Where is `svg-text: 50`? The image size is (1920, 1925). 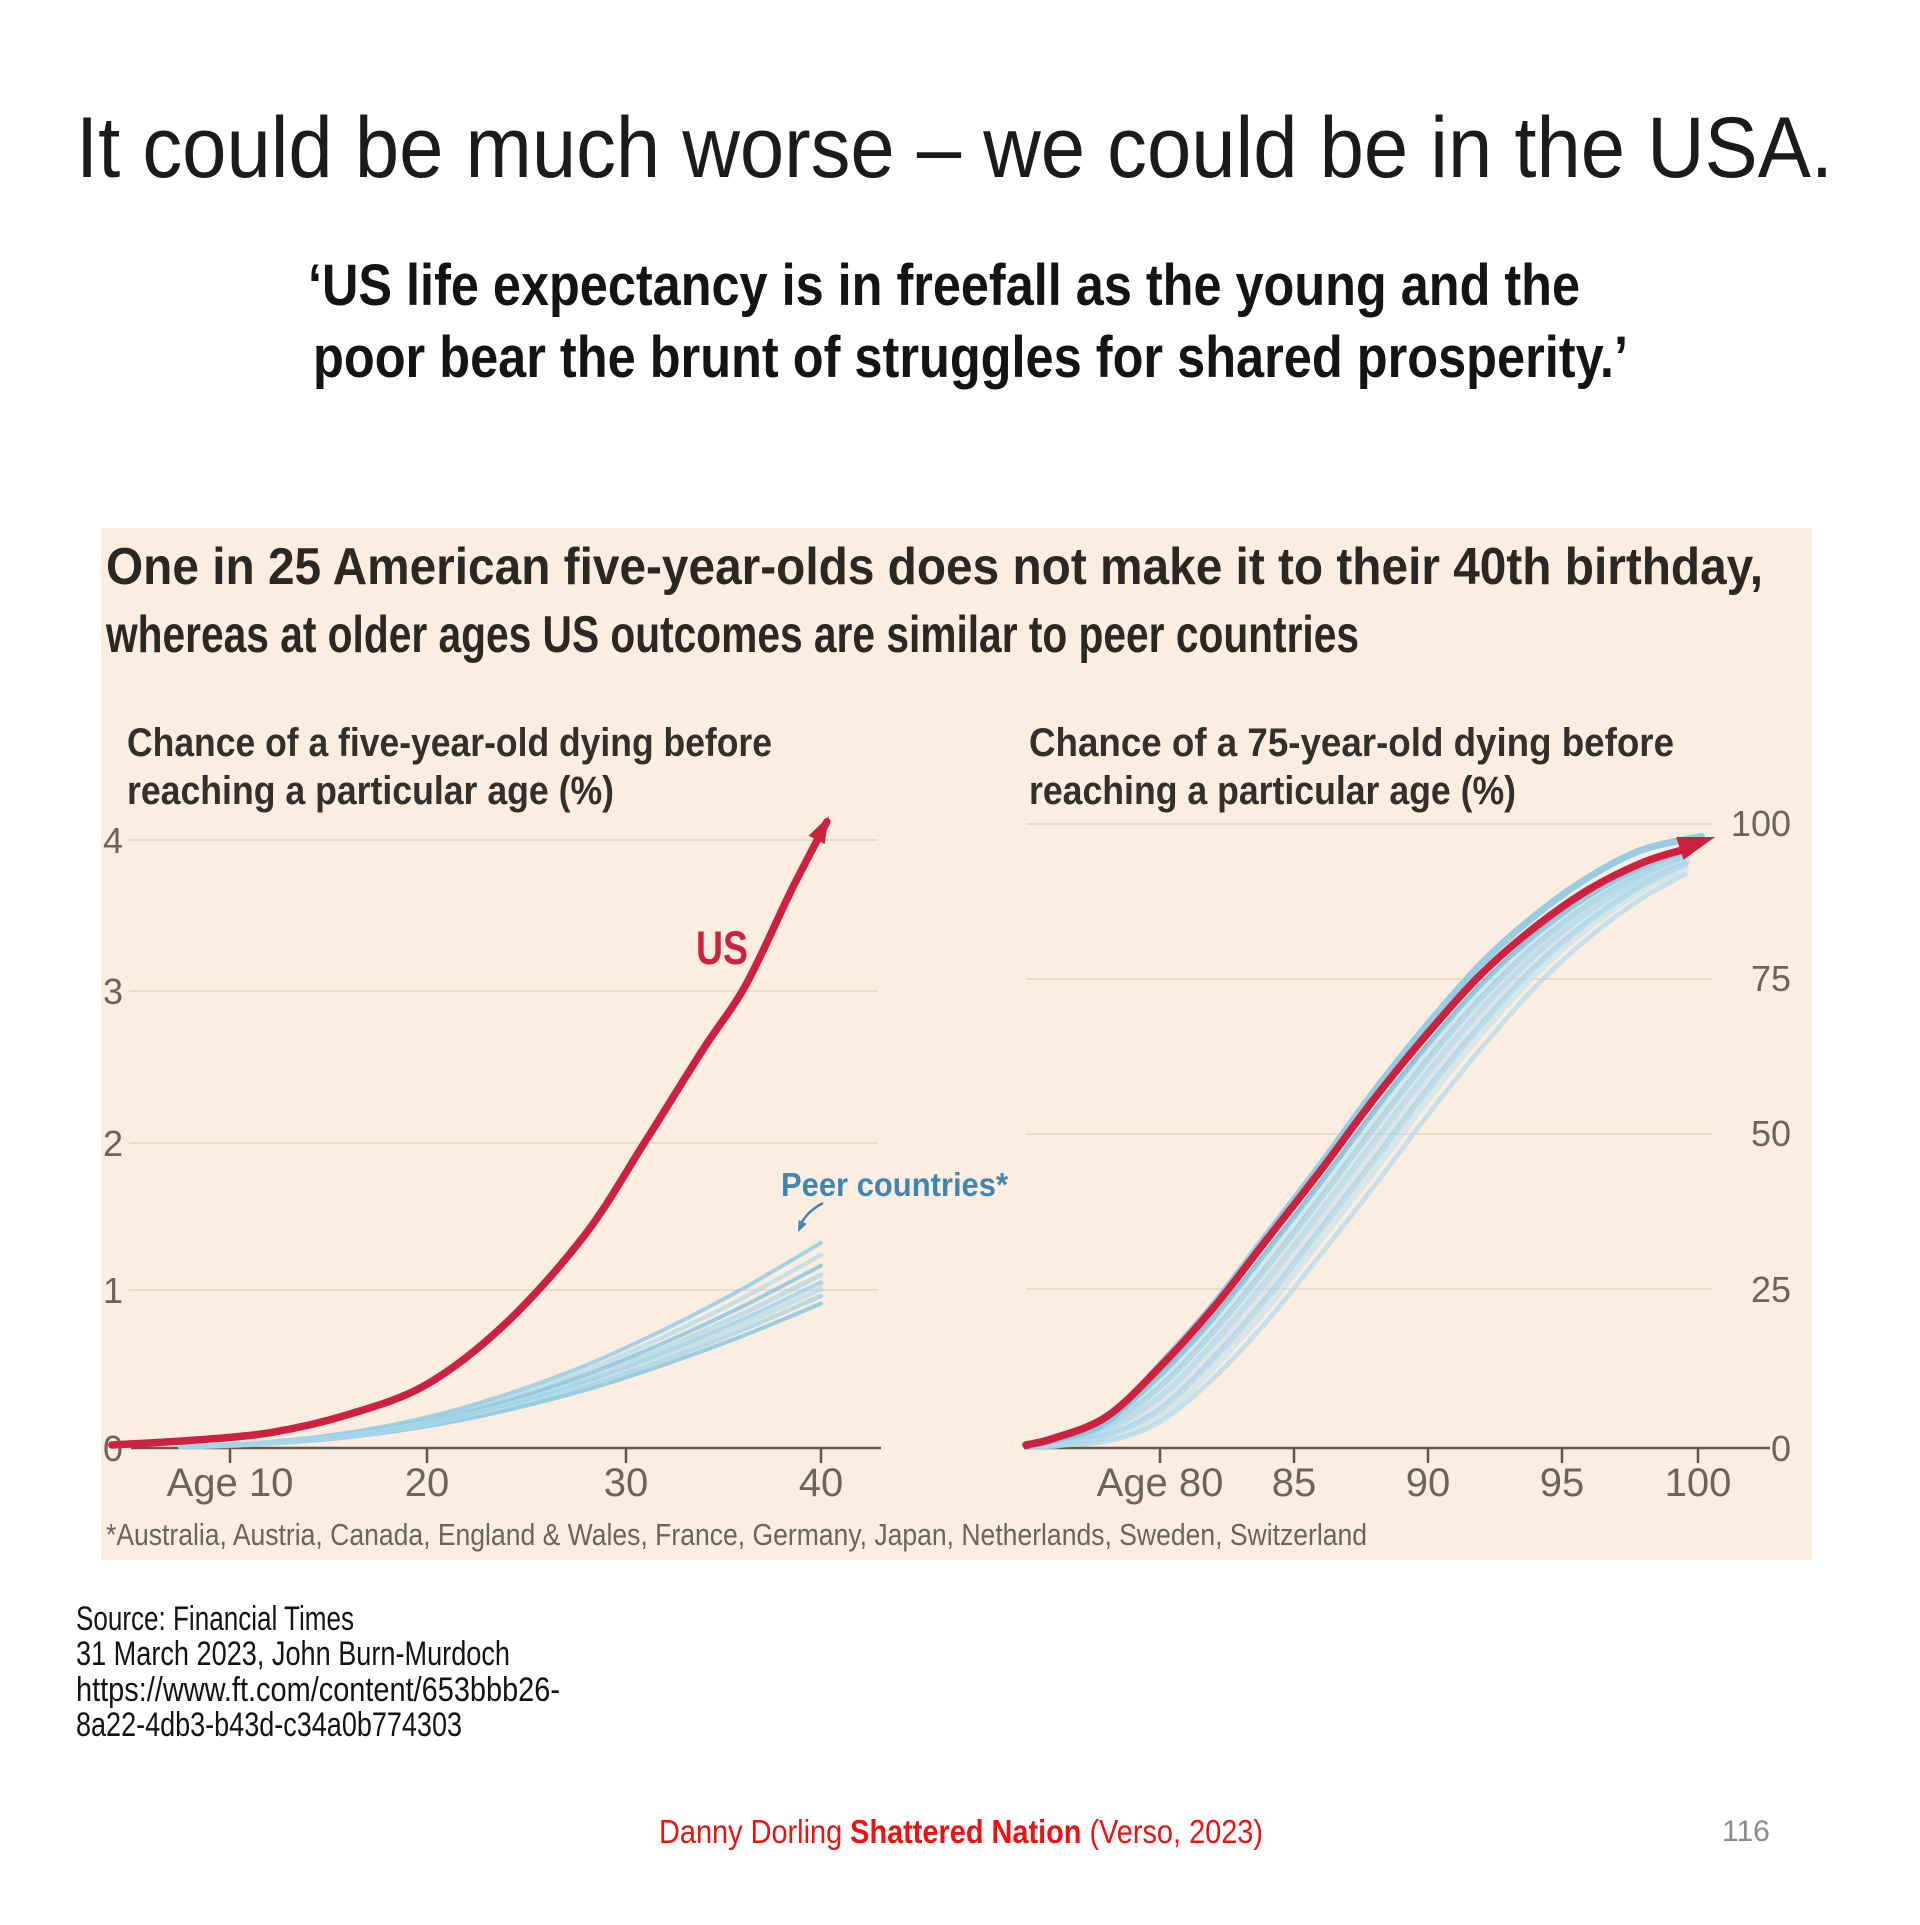
svg-text: 50 is located at coordinates (1771, 1133).